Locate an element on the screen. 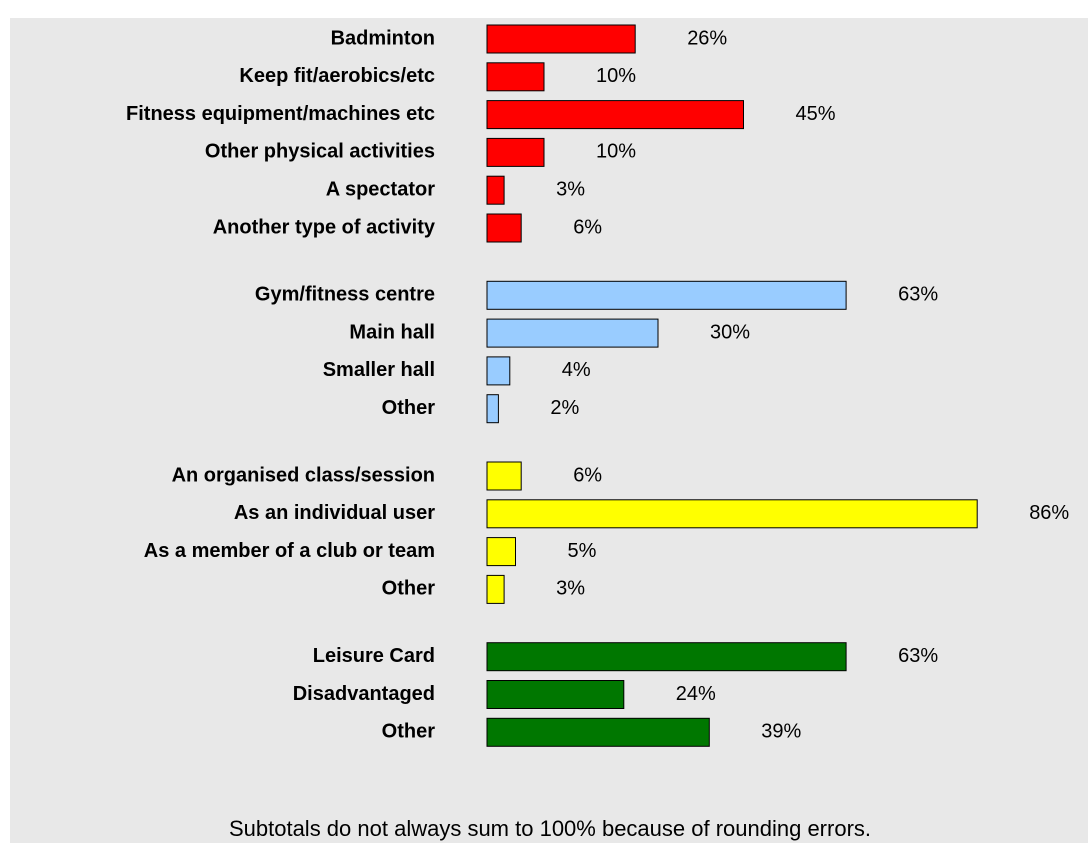  category-label: Disadvantaged is located at coordinates (364, 694).